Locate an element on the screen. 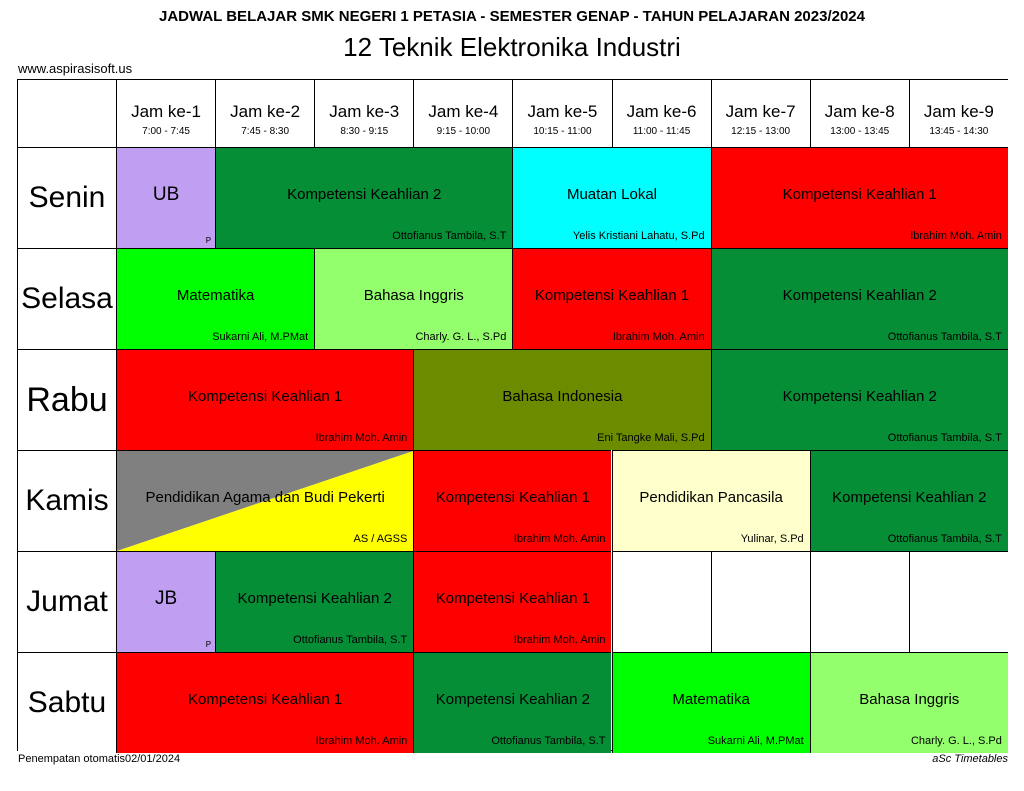  period-time: 13:00 - 13:45 is located at coordinates (860, 131).